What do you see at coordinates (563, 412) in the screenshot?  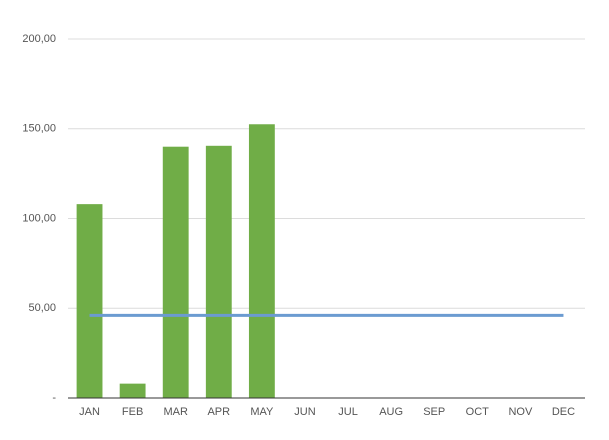 I see `x-tick-label: DEC` at bounding box center [563, 412].